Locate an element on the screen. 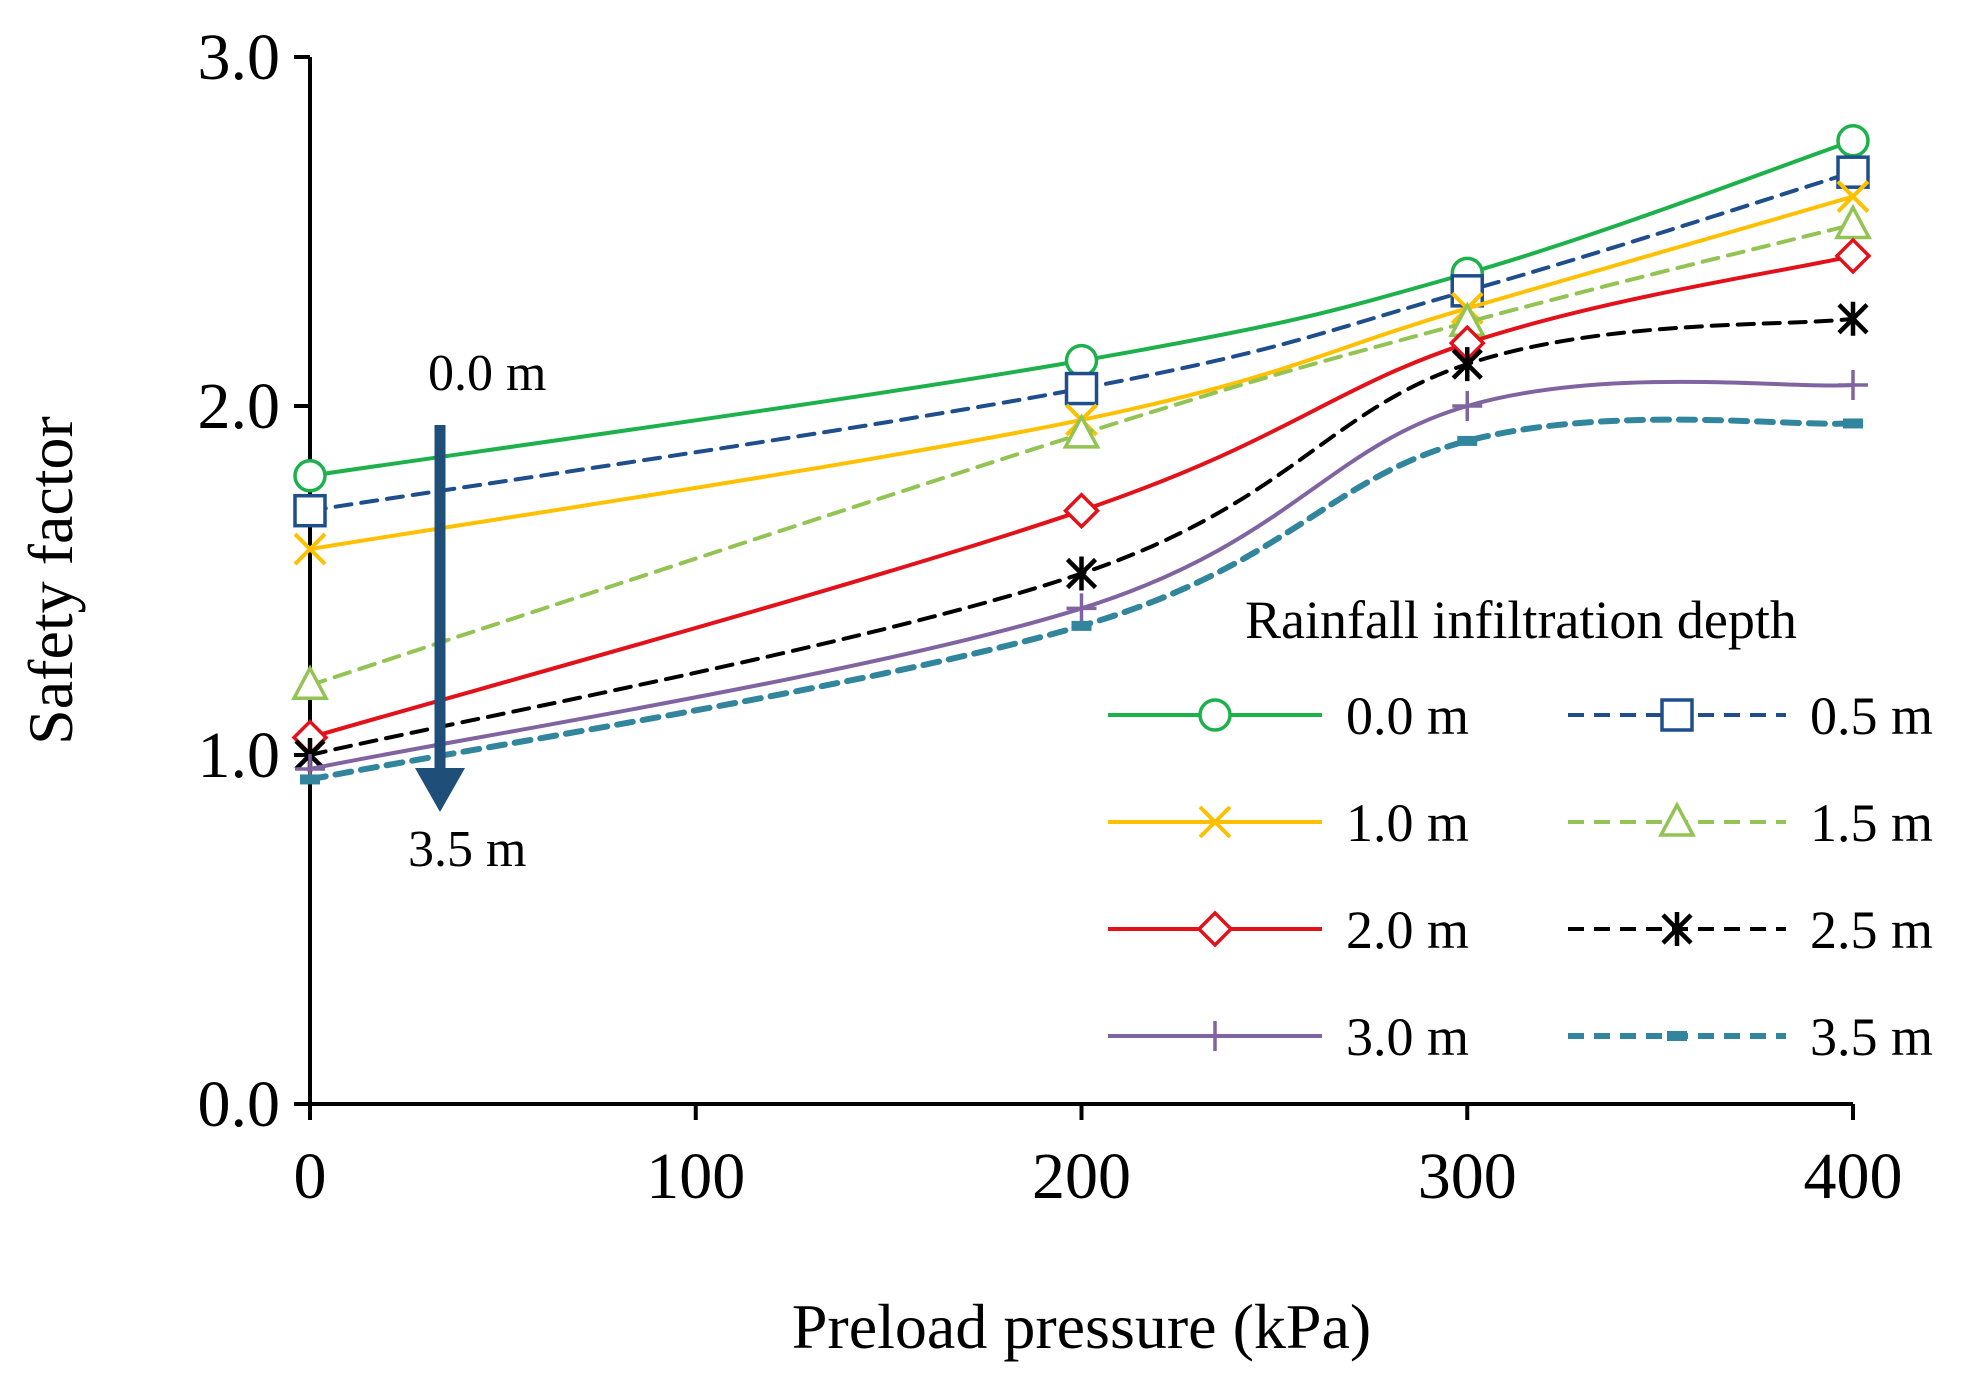  arrow-head is located at coordinates (440, 790).